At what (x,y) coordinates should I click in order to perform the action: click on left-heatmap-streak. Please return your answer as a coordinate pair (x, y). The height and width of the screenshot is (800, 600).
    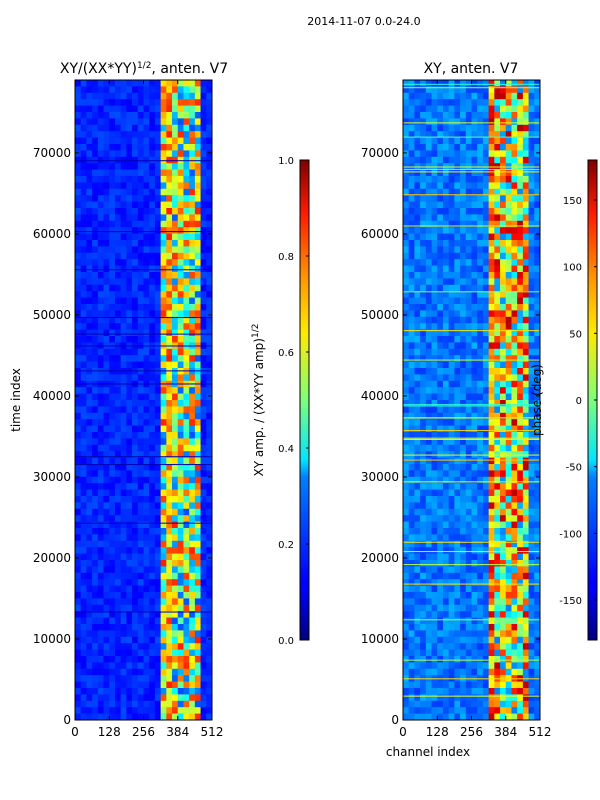
    Looking at the image, I should click on (143, 523).